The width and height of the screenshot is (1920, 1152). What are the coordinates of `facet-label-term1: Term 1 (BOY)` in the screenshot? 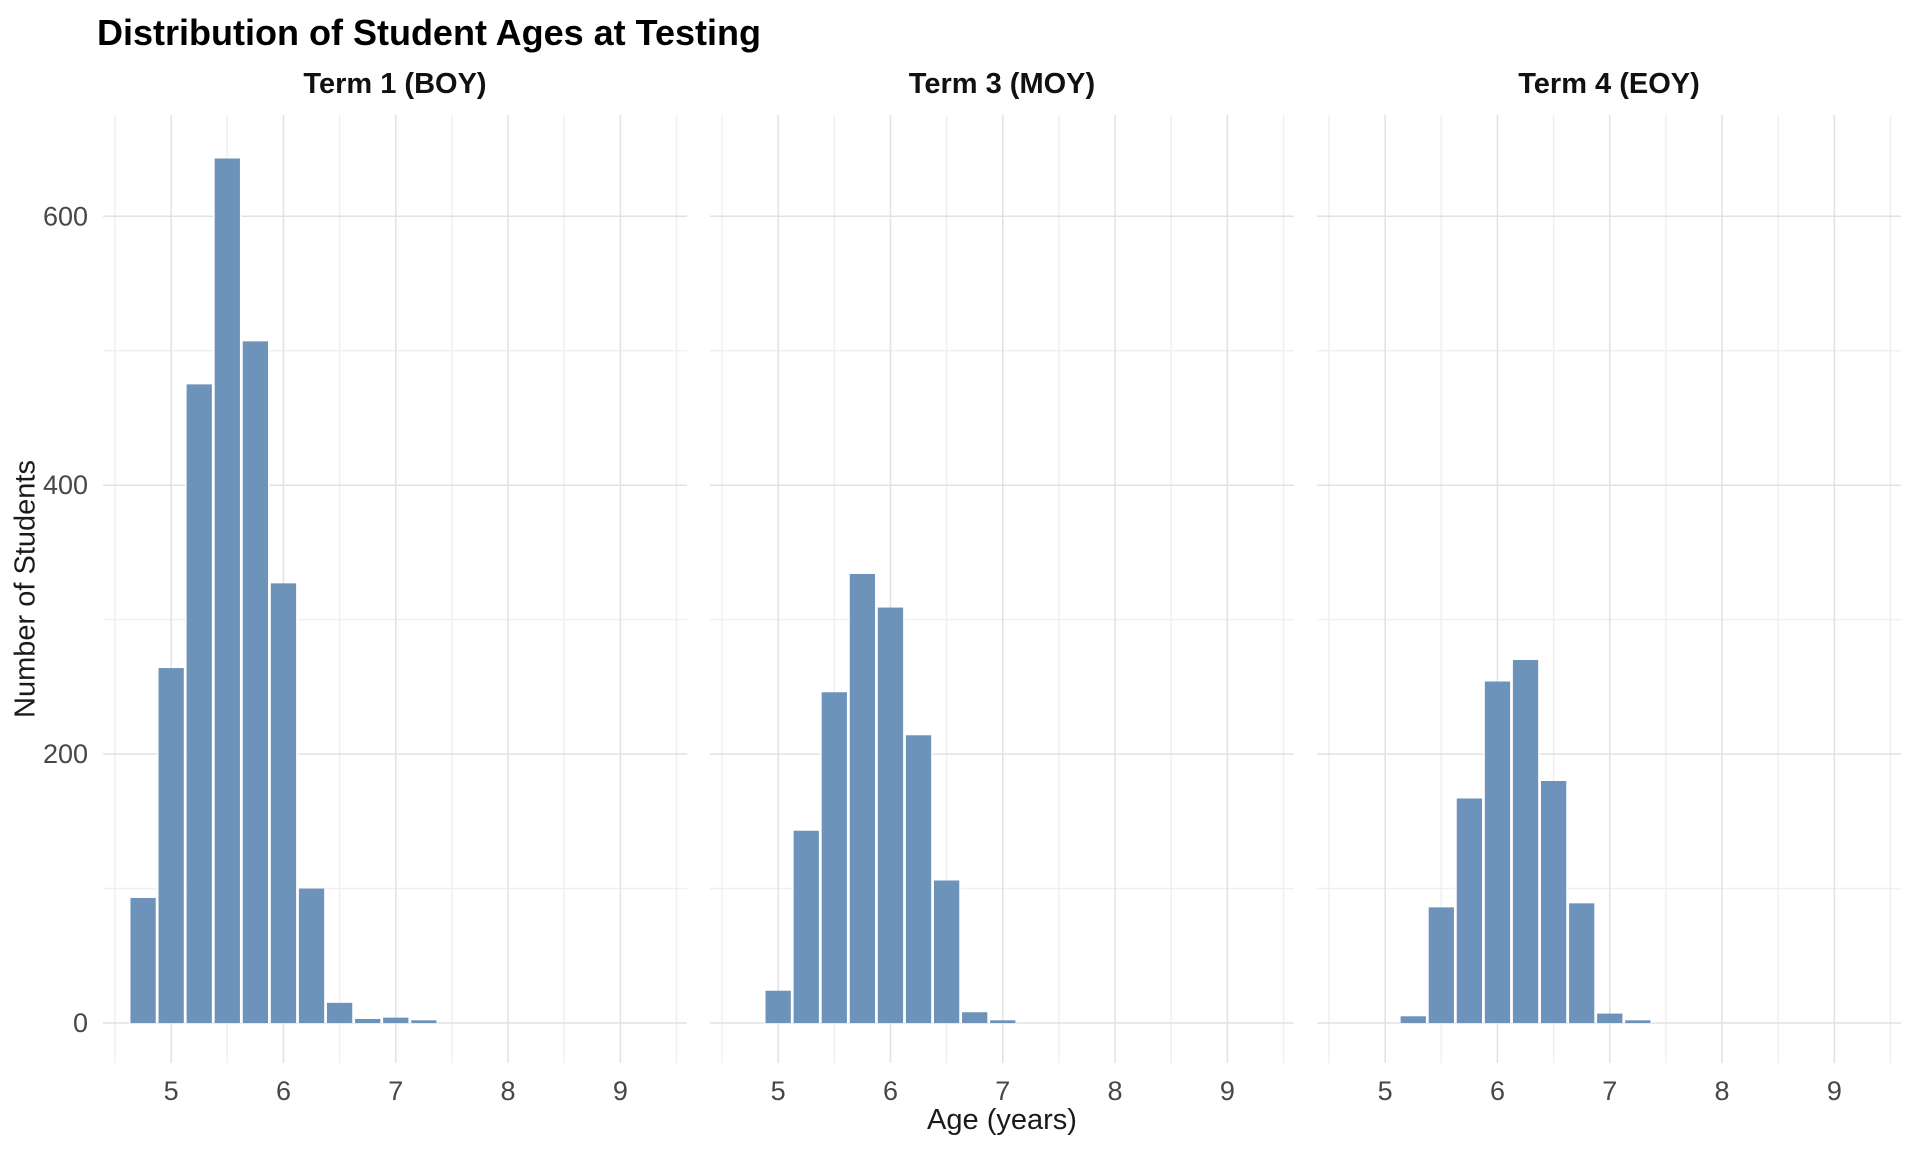 It's located at (395, 84).